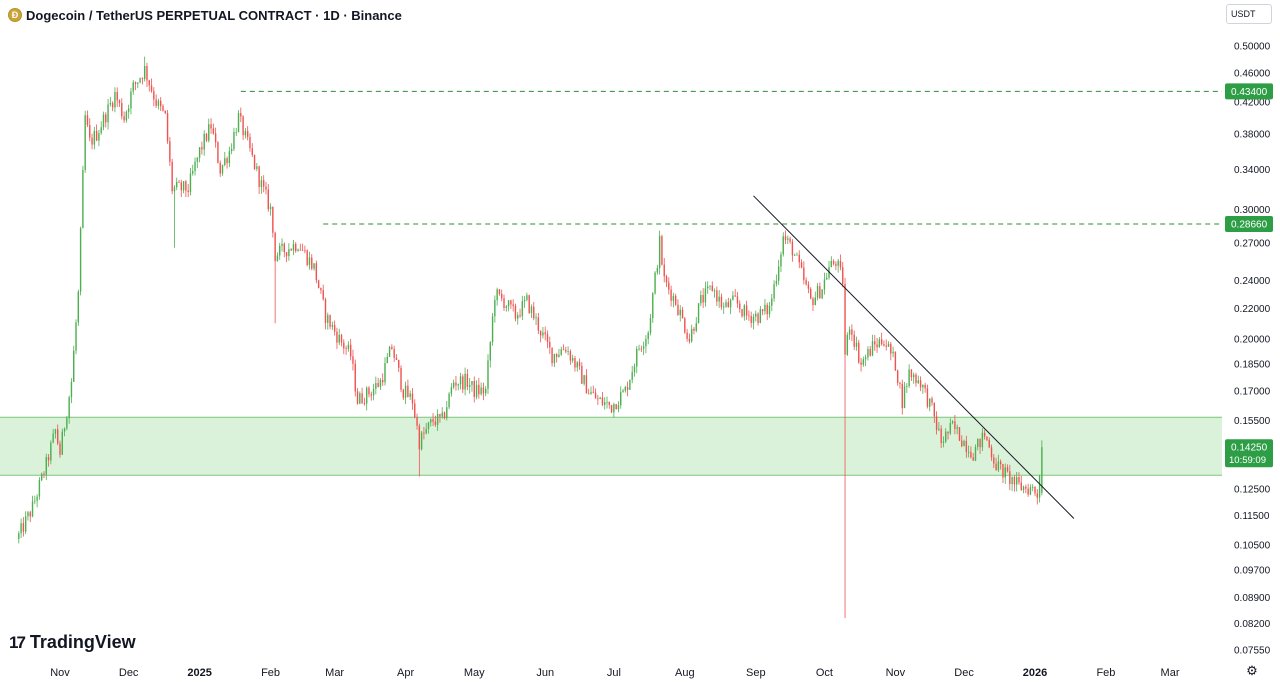 The height and width of the screenshot is (682, 1280). What do you see at coordinates (1249, 14) in the screenshot?
I see `currency-button: USDT` at bounding box center [1249, 14].